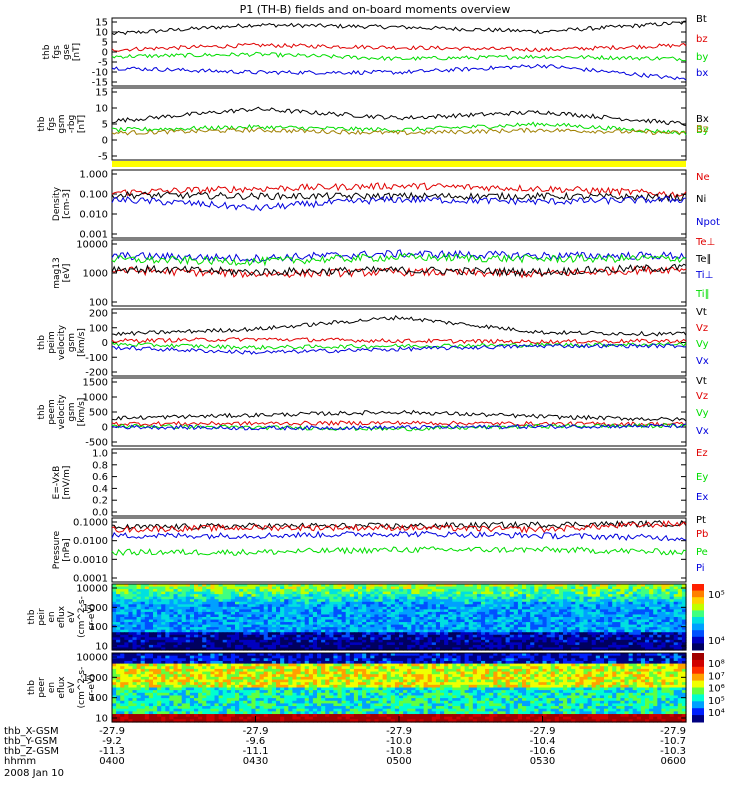  What do you see at coordinates (42, 687) in the screenshot?
I see `y-axis-label-line: peer` at bounding box center [42, 687].